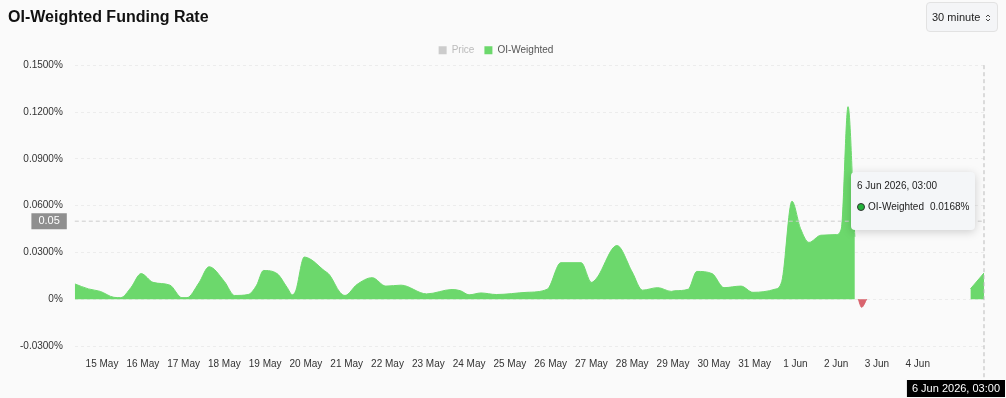 The height and width of the screenshot is (398, 1006). Describe the element at coordinates (43, 158) in the screenshot. I see `y-tick-label: 0.0900%` at that location.